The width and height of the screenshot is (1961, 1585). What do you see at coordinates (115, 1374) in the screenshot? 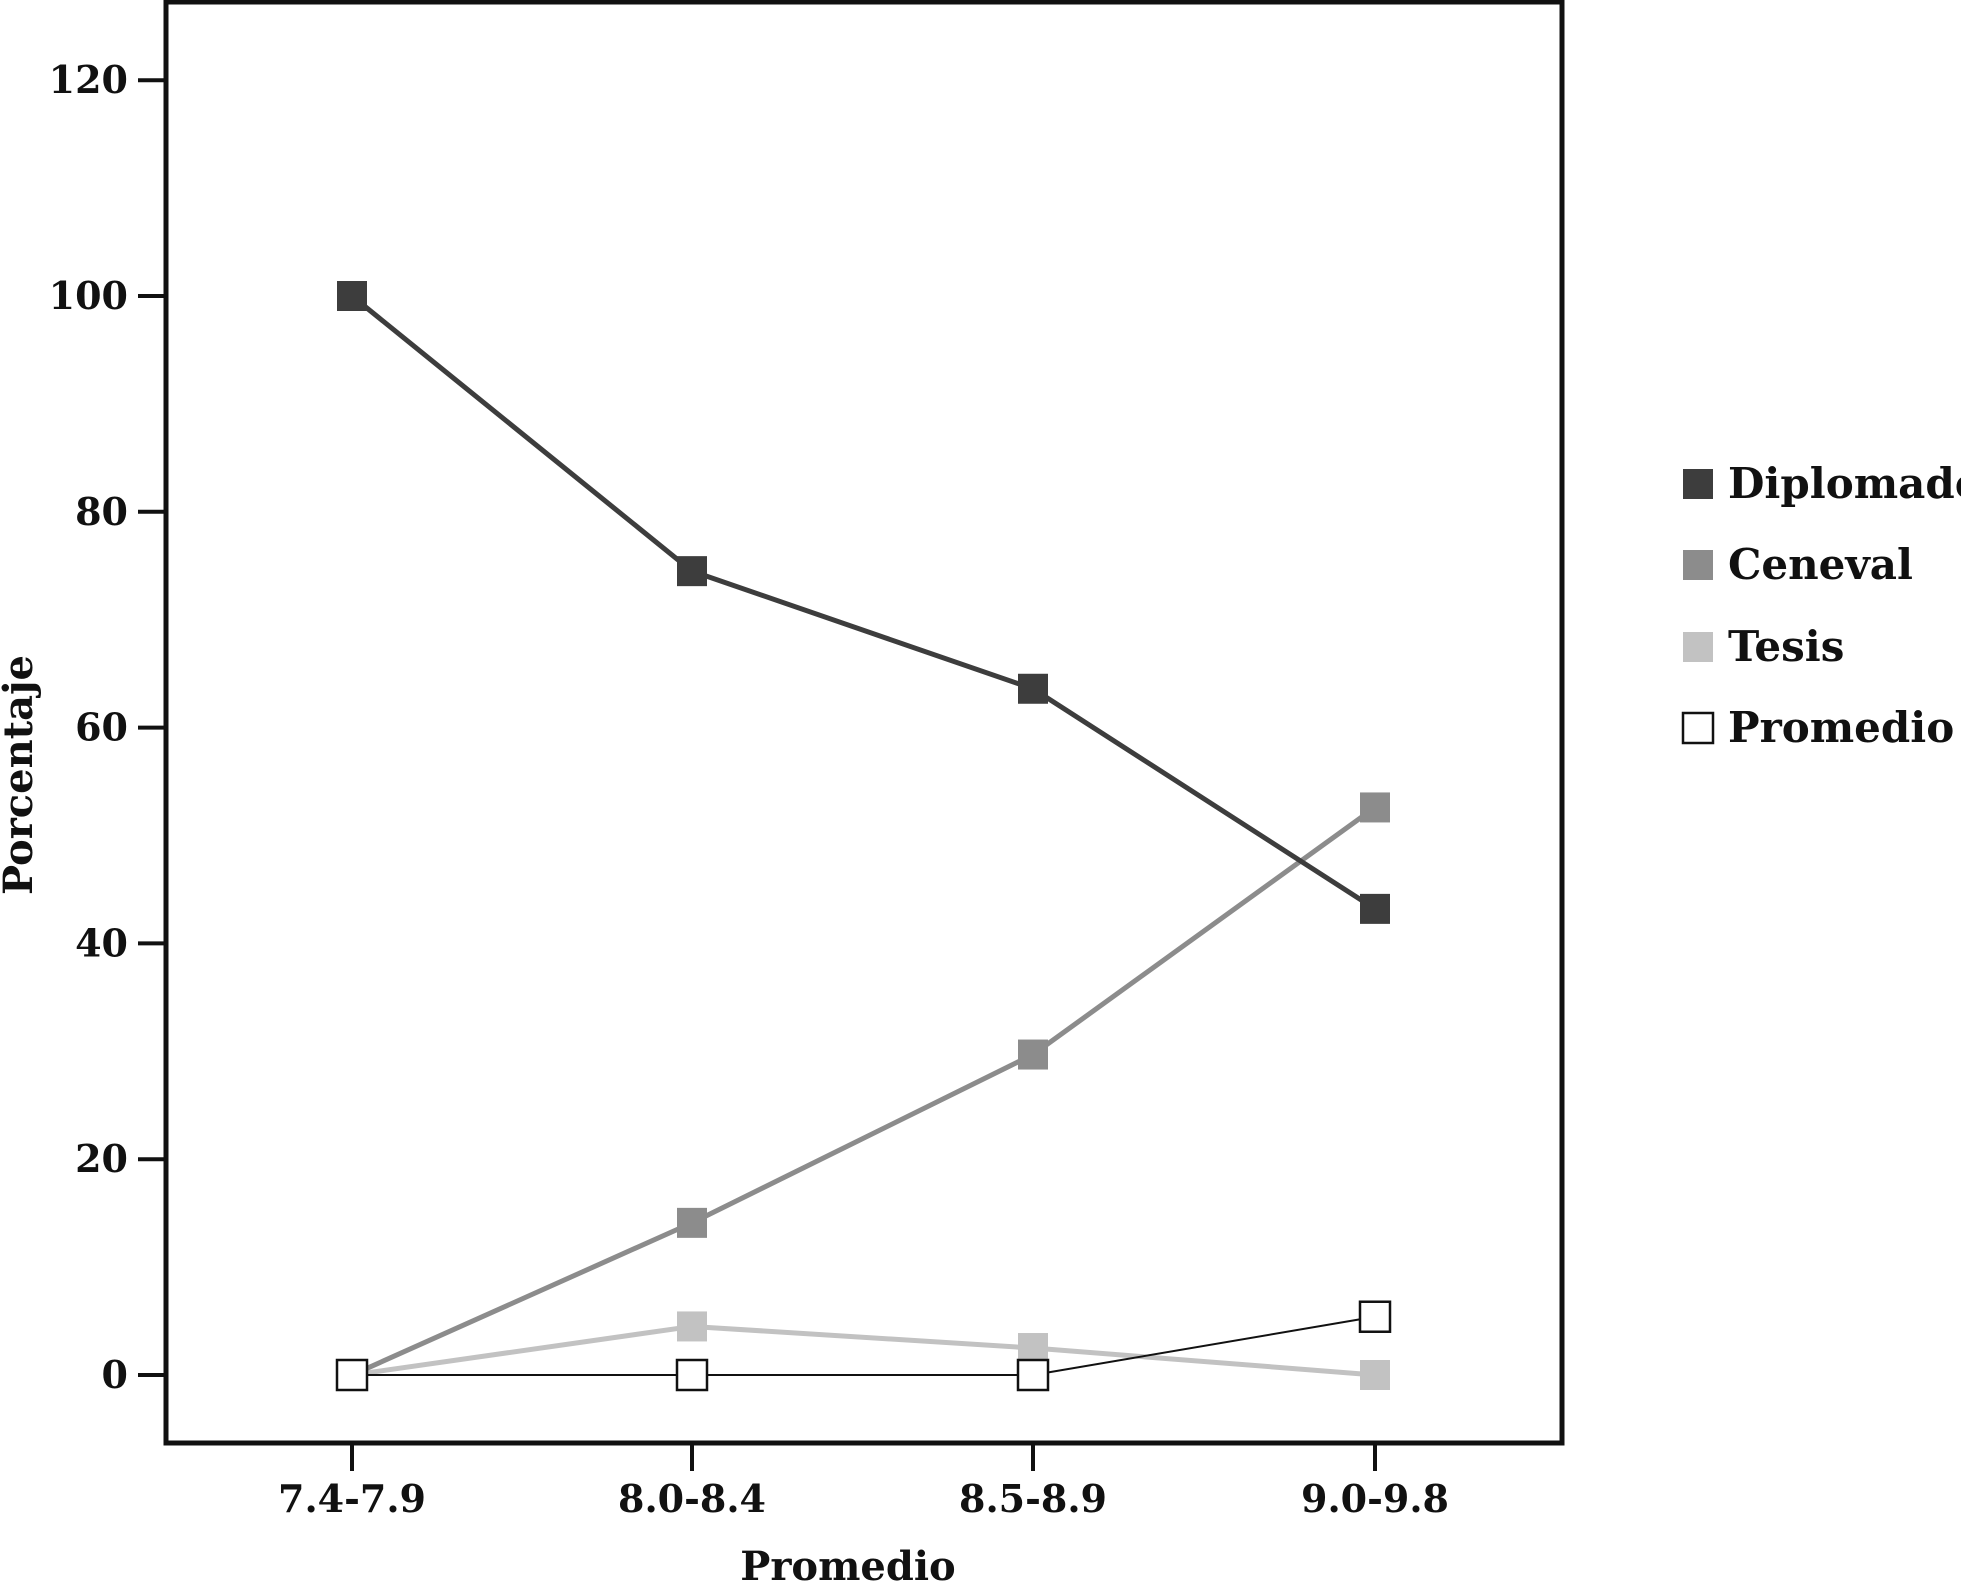
I see `y-tick-label: 0` at bounding box center [115, 1374].